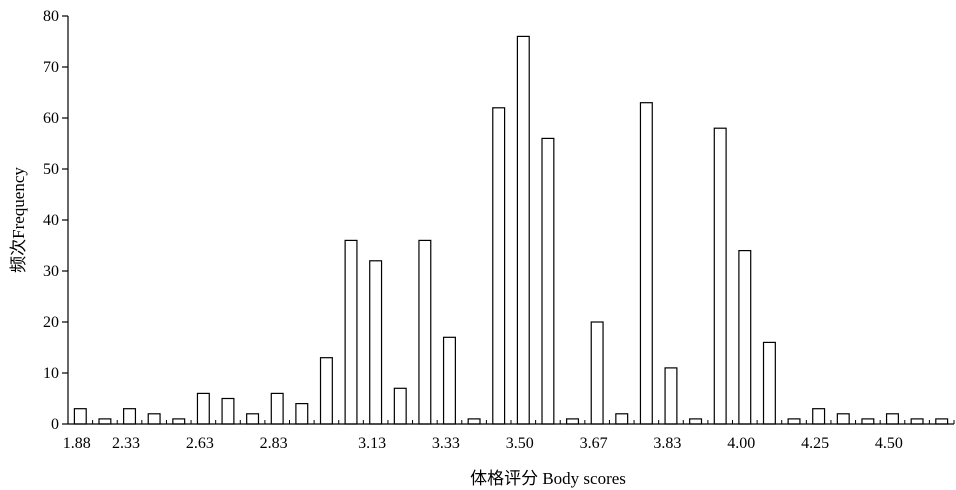 The width and height of the screenshot is (956, 490). What do you see at coordinates (55, 424) in the screenshot?
I see `y-tick-label: 0` at bounding box center [55, 424].